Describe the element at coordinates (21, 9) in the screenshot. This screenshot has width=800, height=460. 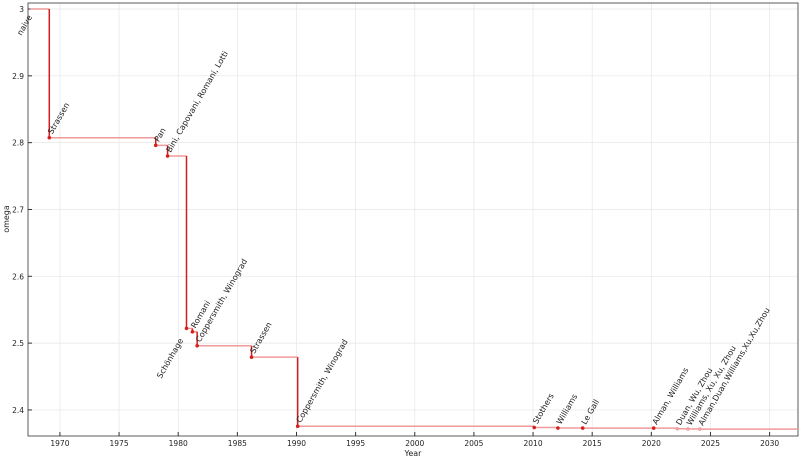
I see `y-tick-label: 3` at that location.